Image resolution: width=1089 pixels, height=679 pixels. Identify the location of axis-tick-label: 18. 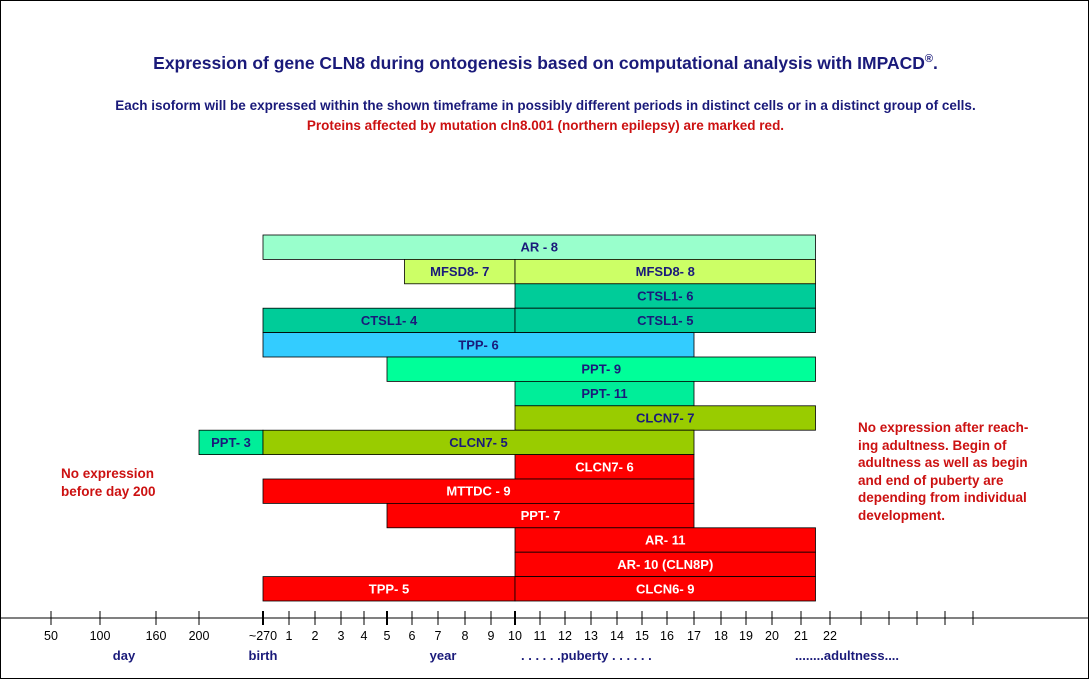
(721, 636).